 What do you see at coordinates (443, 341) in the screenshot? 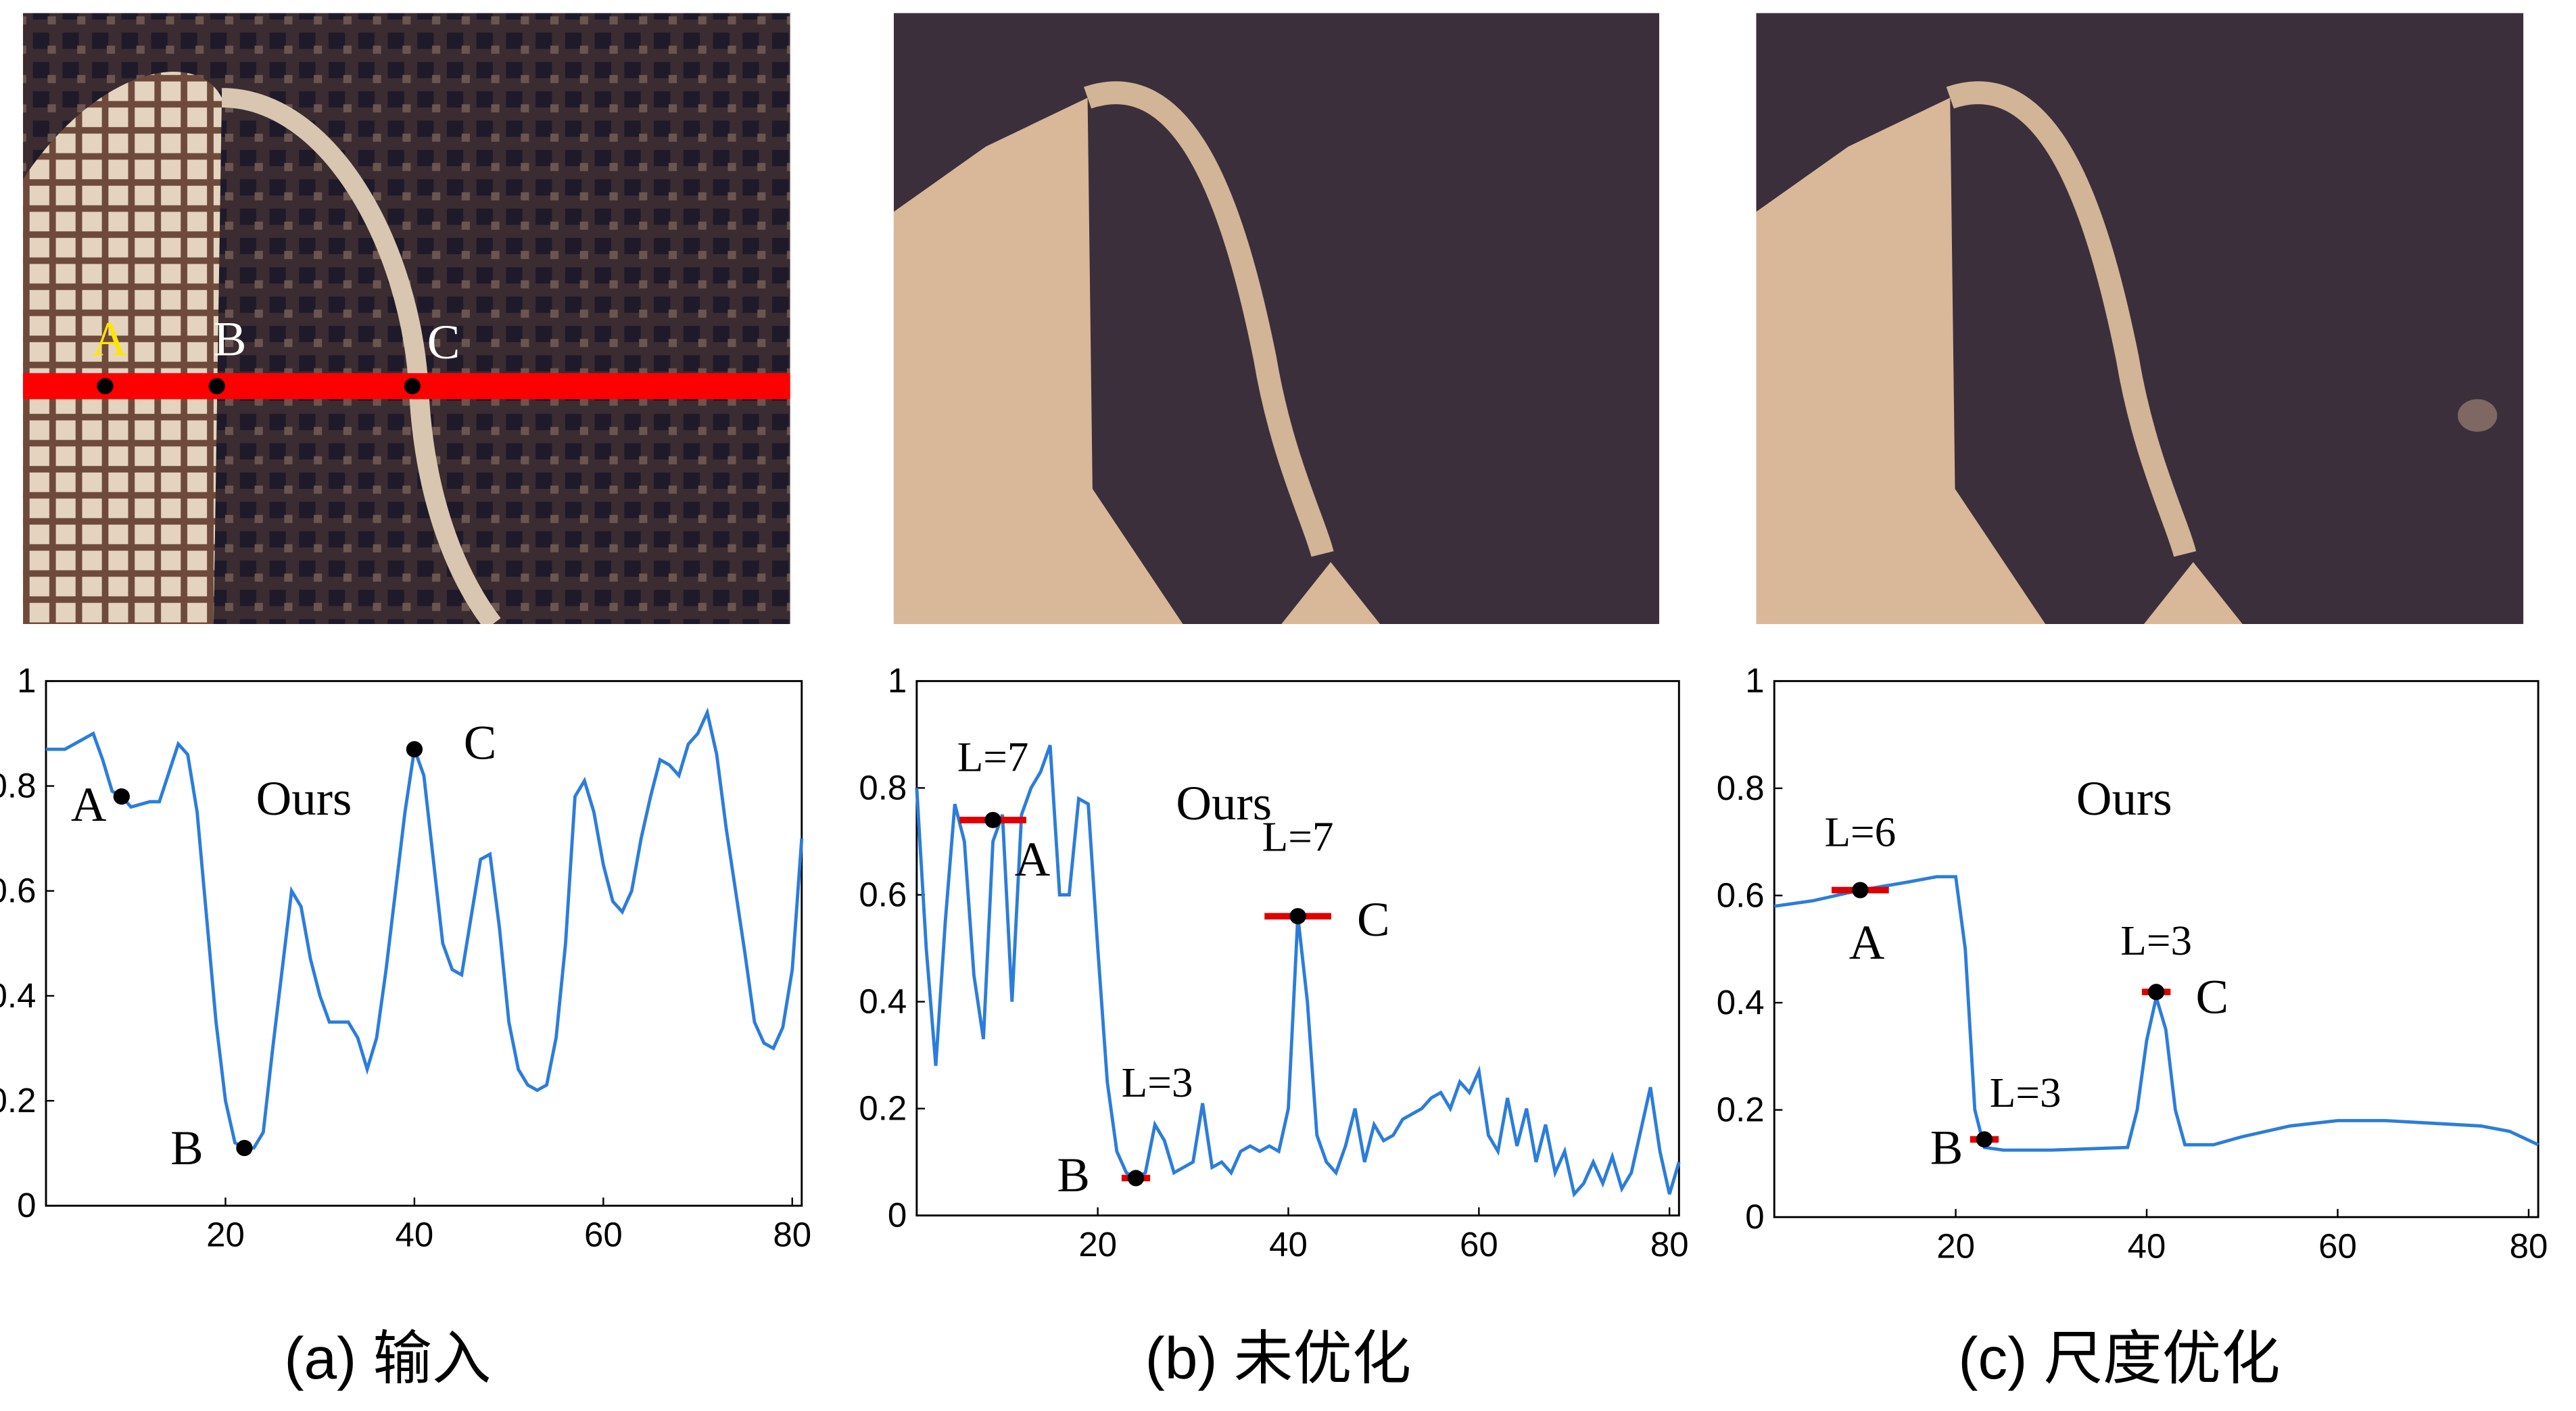
I see `image-label: C` at bounding box center [443, 341].